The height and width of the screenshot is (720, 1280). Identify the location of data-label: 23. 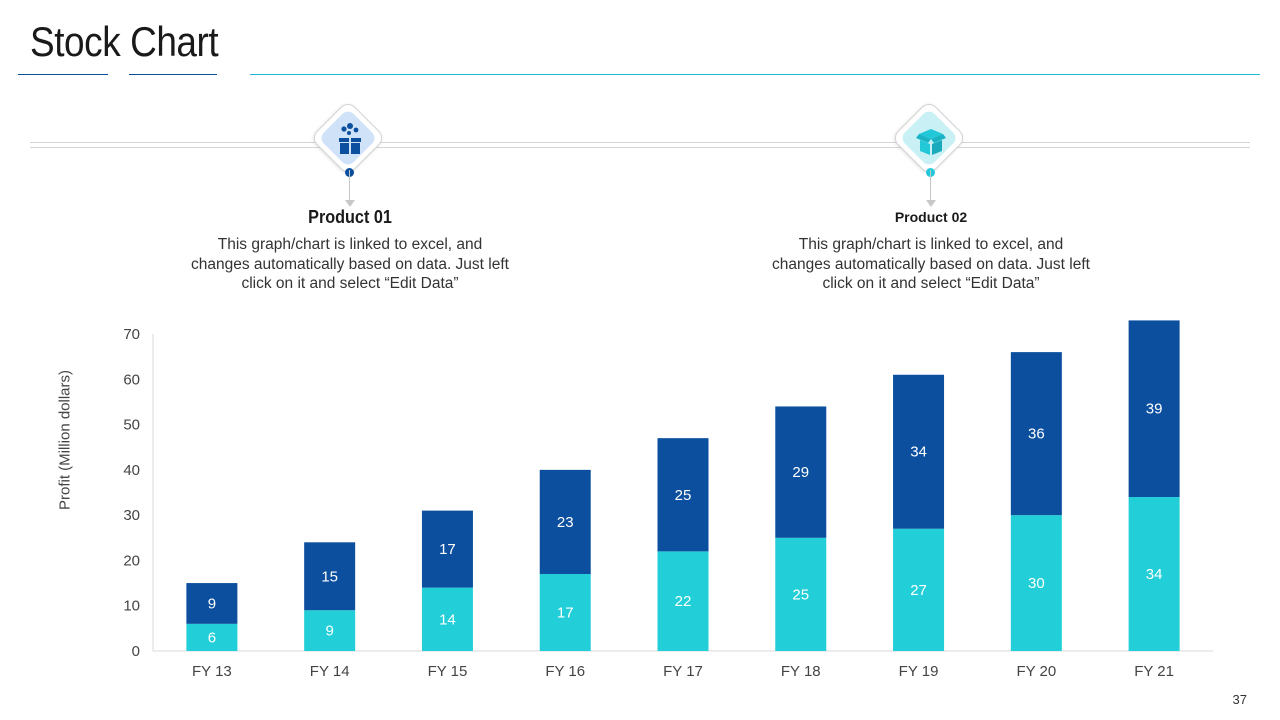
(565, 522).